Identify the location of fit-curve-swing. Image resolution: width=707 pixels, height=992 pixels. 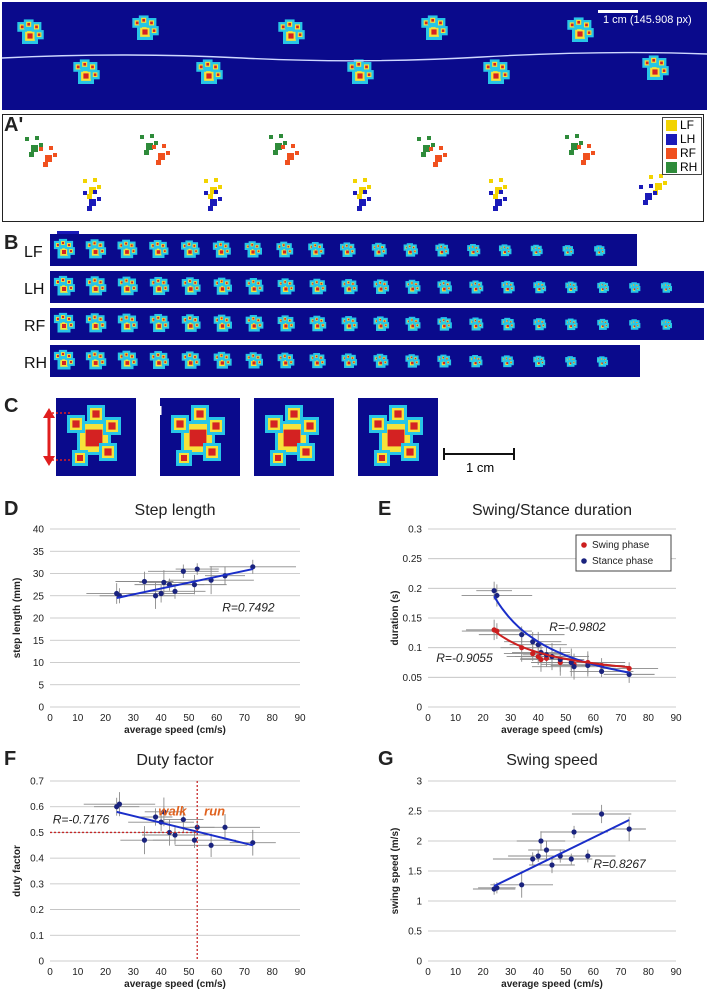
(561, 649).